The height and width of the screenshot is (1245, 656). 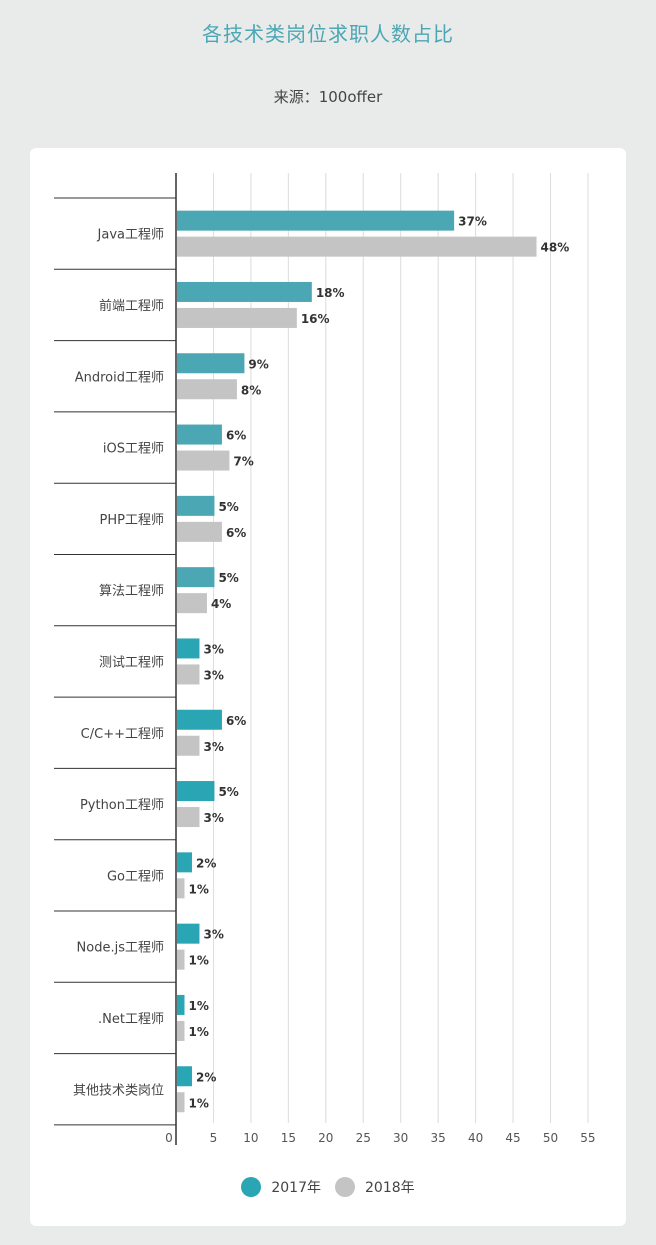 What do you see at coordinates (214, 1138) in the screenshot?
I see `x-tick-label: 5` at bounding box center [214, 1138].